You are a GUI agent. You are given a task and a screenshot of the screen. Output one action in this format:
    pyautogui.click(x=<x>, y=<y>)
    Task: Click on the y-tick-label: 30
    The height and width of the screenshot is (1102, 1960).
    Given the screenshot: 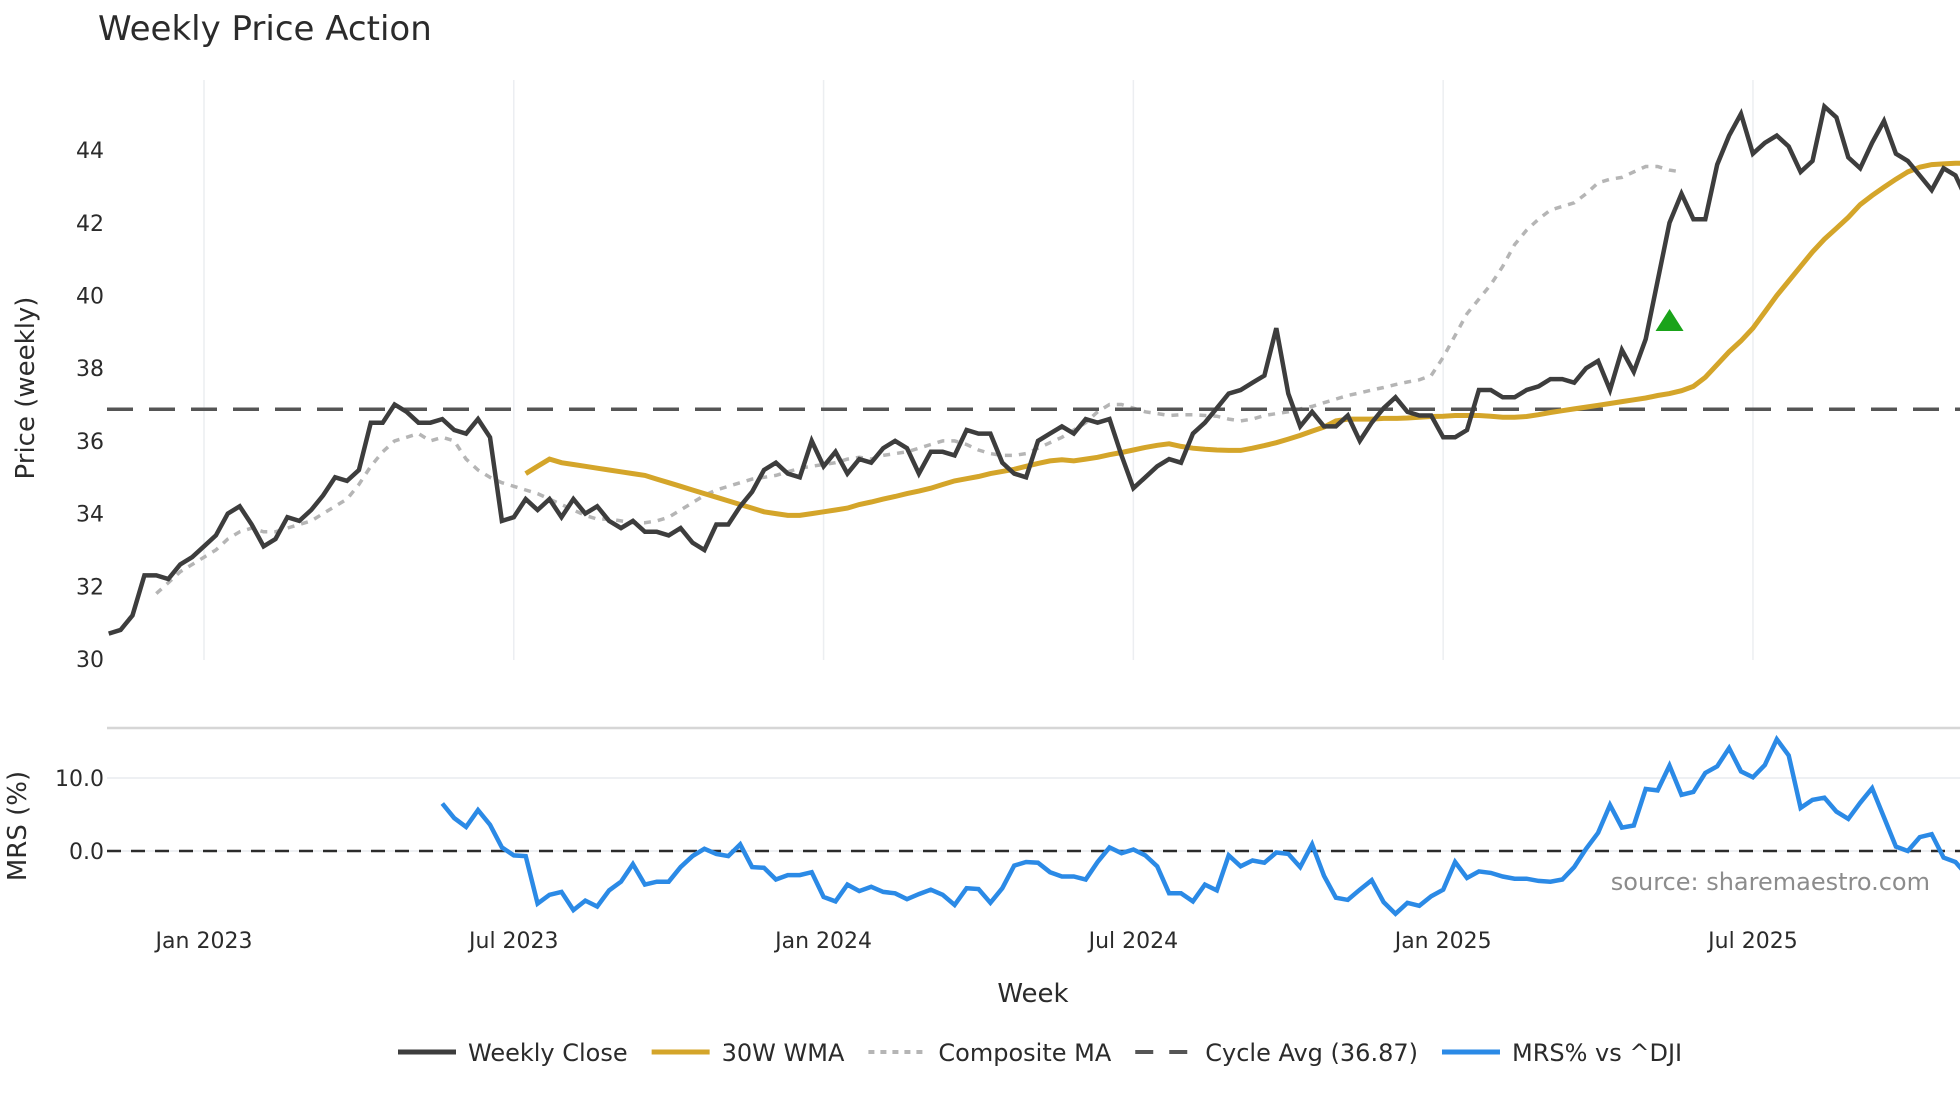 What is the action you would take?
    pyautogui.click(x=90, y=660)
    